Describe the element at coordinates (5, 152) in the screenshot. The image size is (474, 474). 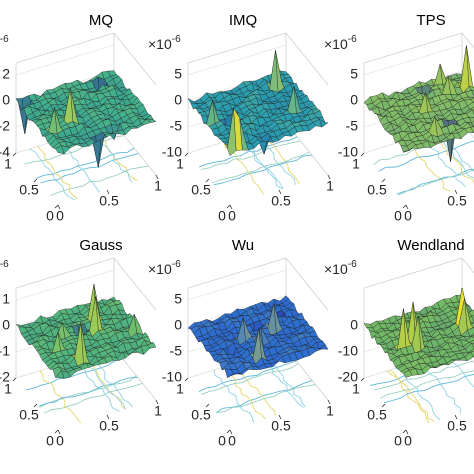
I see `z-tick-label: -4` at that location.